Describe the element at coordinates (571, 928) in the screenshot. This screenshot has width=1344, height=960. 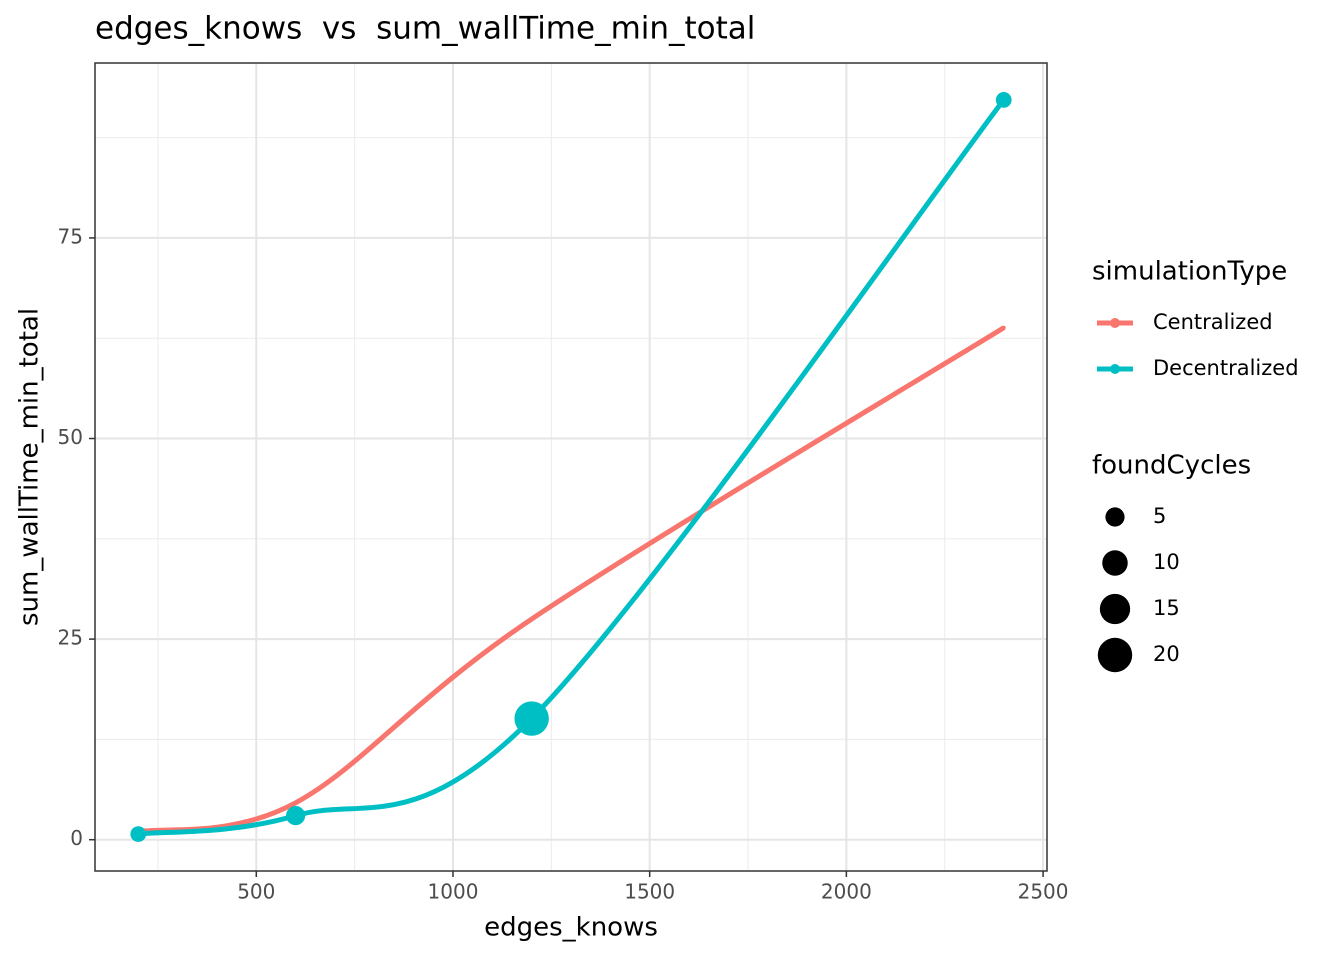
I see `x-axis-label: edges_knows` at that location.